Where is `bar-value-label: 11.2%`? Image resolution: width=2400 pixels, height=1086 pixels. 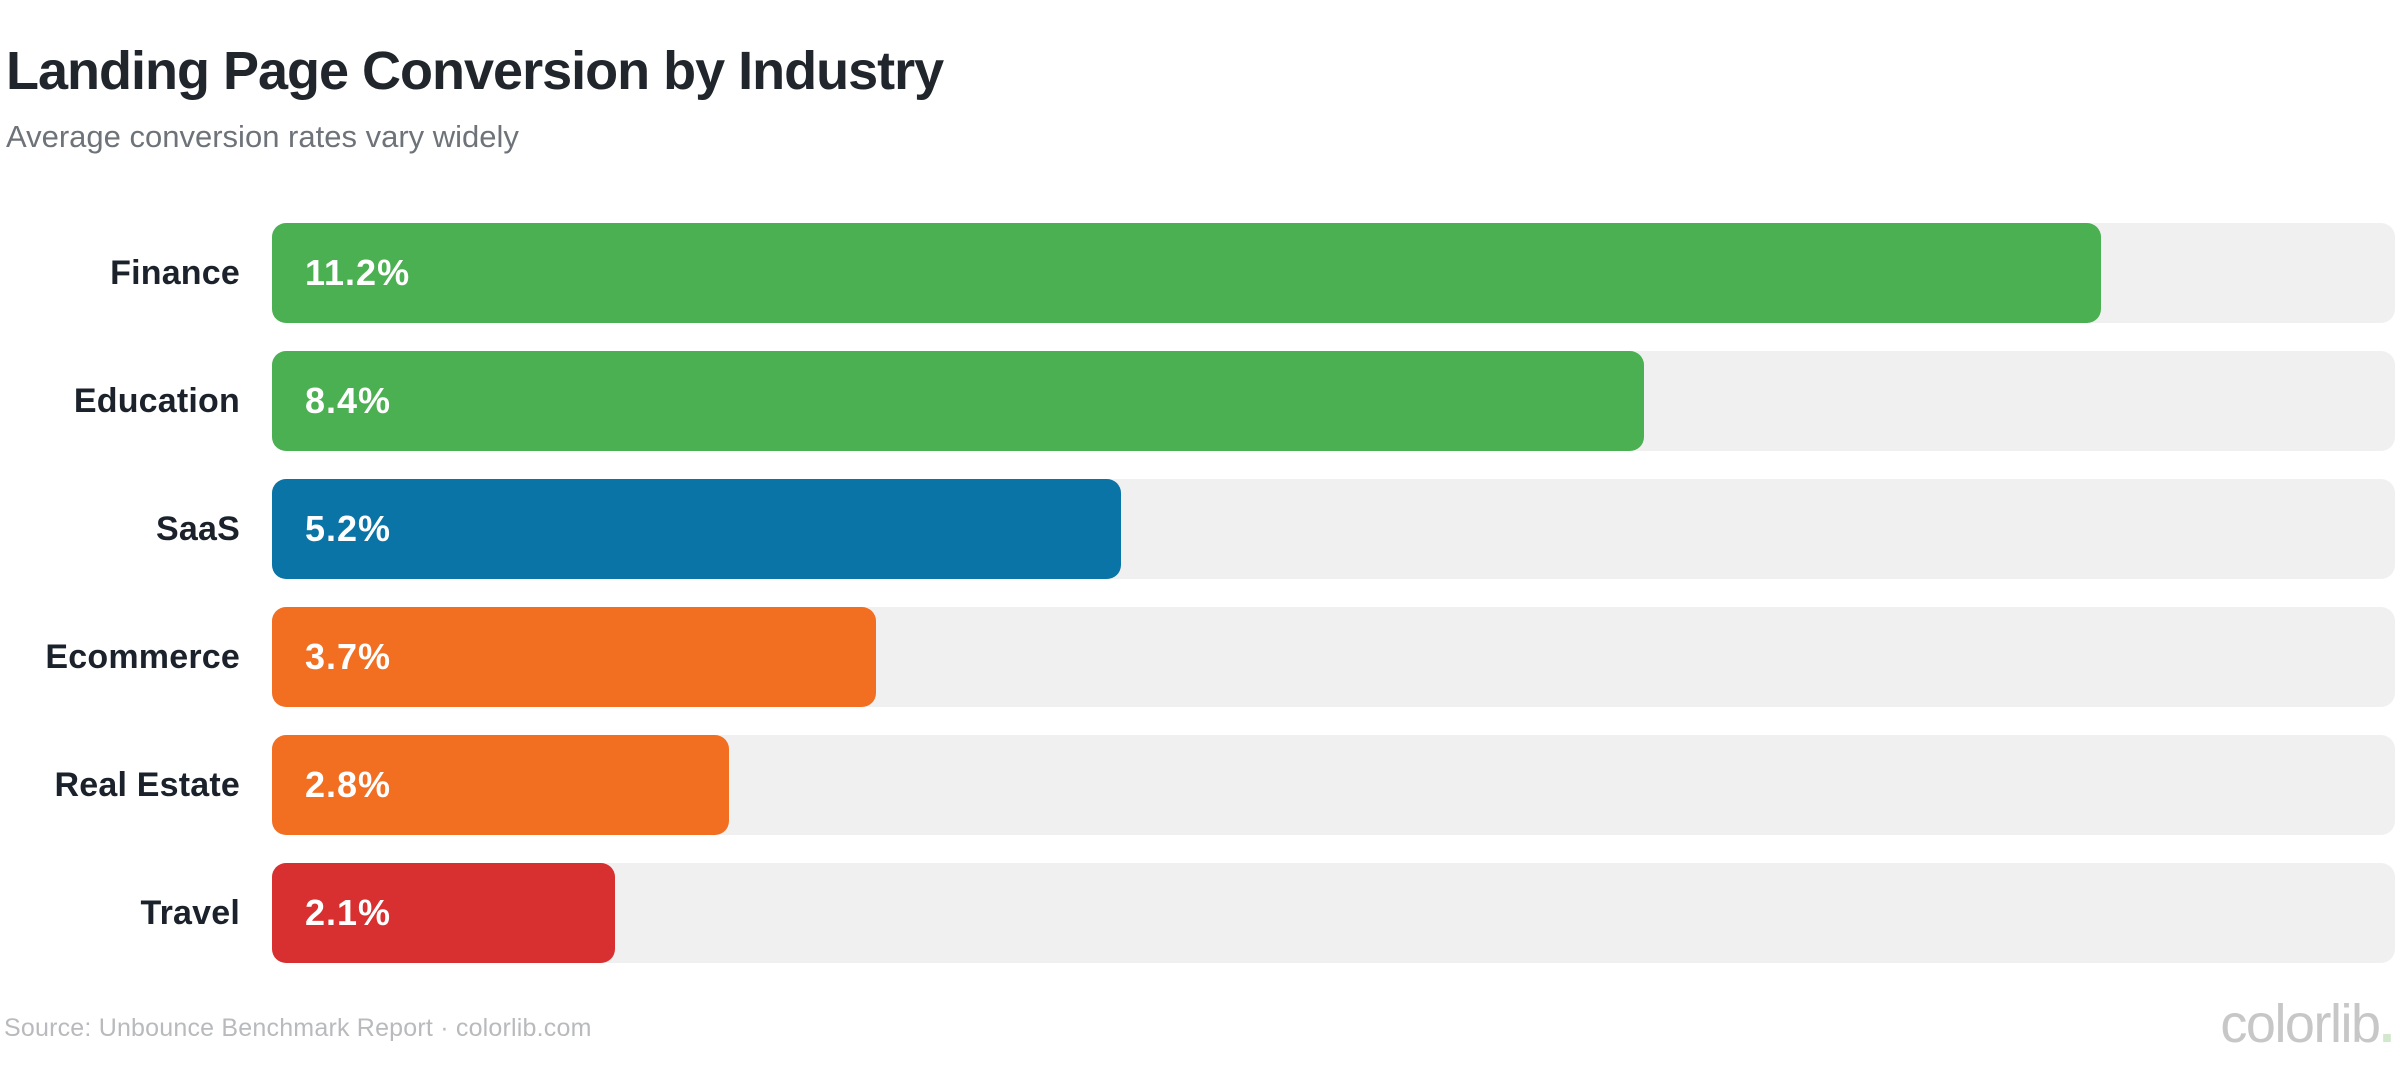 bar-value-label: 11.2% is located at coordinates (358, 273).